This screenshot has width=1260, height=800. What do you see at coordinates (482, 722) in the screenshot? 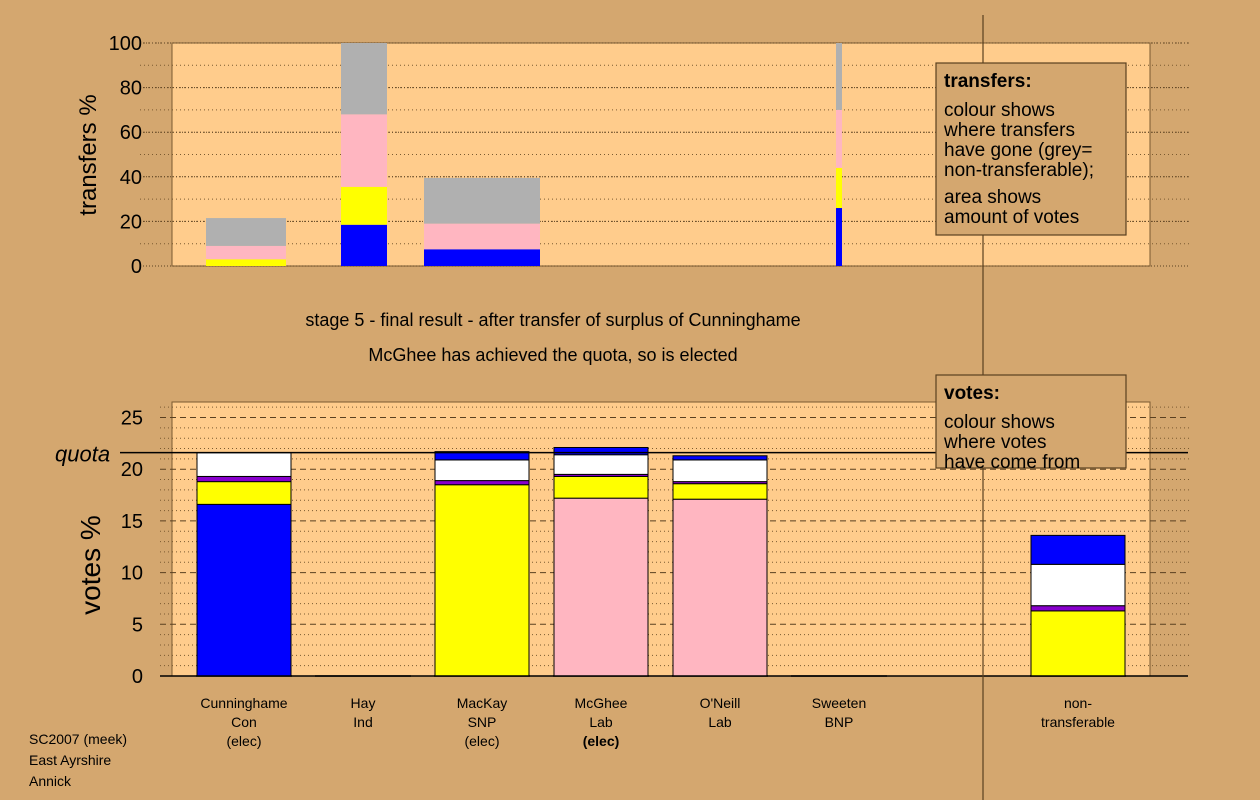
I see `category-label: SNP` at bounding box center [482, 722].